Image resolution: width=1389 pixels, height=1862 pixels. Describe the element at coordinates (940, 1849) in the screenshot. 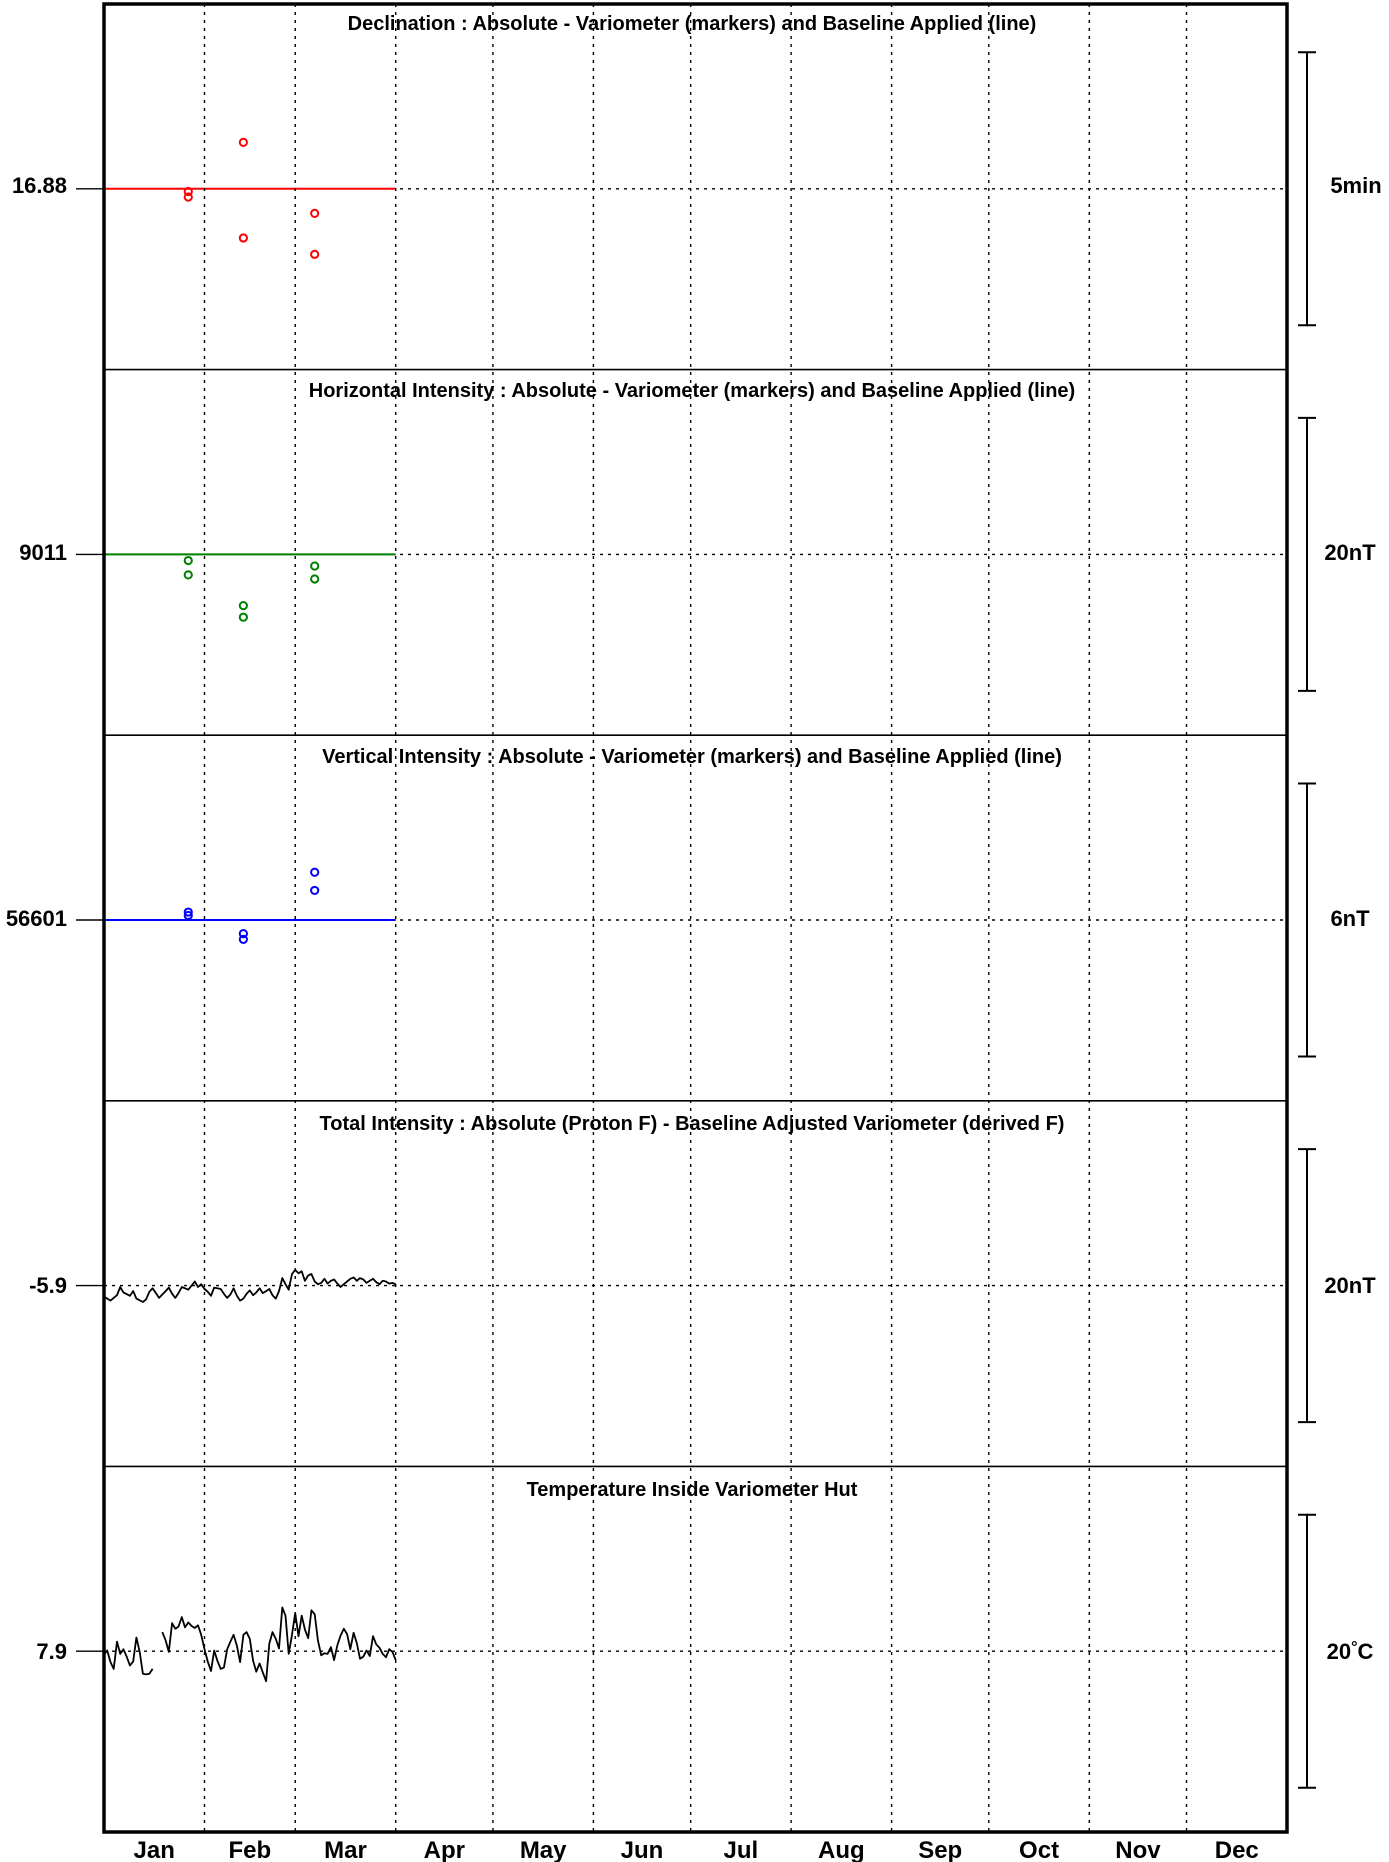

I see `month-label: Sep` at that location.